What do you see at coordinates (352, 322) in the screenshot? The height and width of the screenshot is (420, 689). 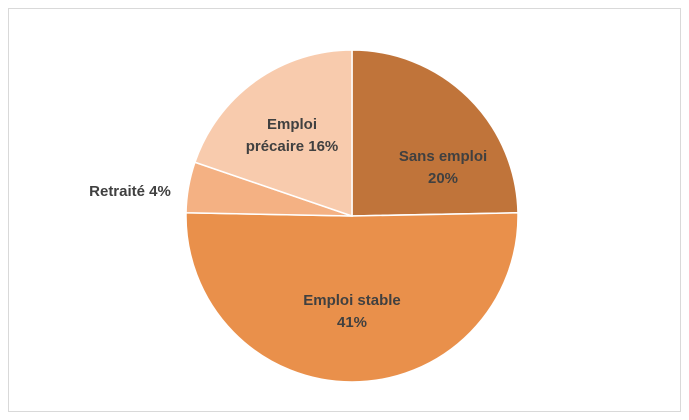 I see `slice-value: 41%` at bounding box center [352, 322].